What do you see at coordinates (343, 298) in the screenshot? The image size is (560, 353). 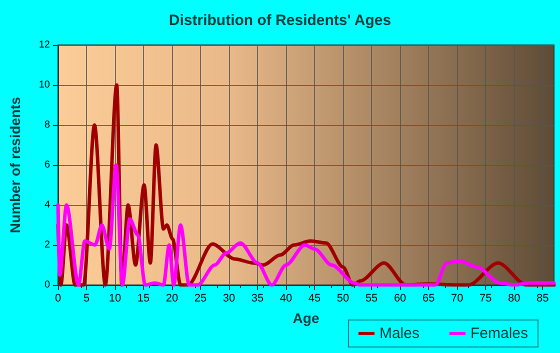 I see `x-tick-label: 50` at bounding box center [343, 298].